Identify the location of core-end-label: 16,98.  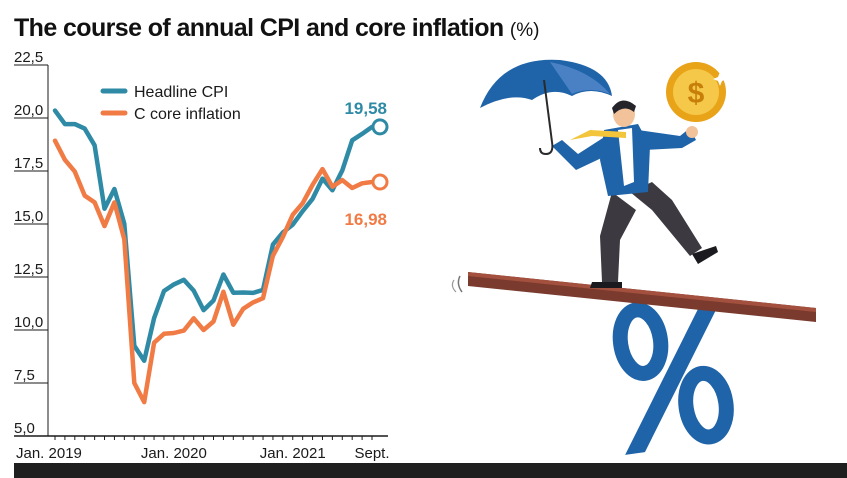
(365, 219).